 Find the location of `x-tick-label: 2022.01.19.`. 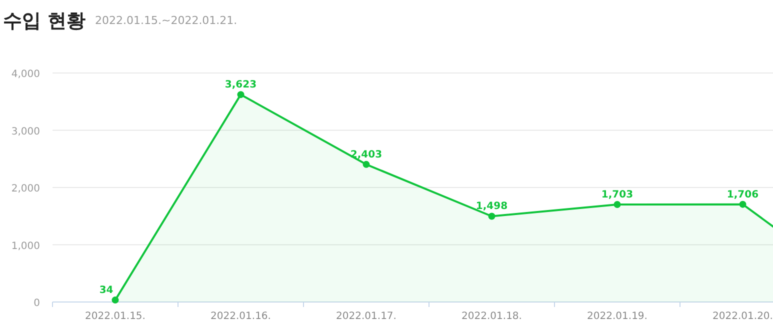

x-tick-label: 2022.01.19. is located at coordinates (617, 316).